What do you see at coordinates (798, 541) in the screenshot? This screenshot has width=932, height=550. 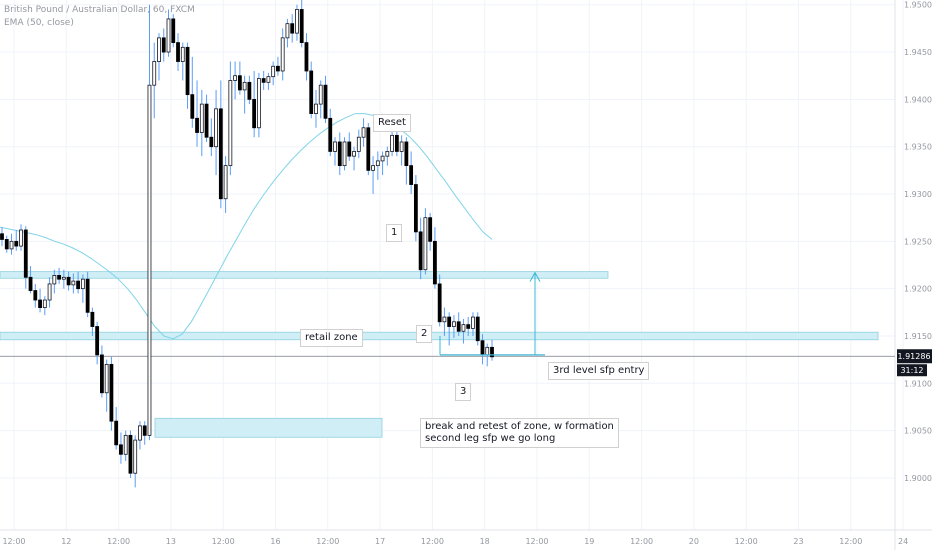 I see `x-tick-label: 23` at bounding box center [798, 541].